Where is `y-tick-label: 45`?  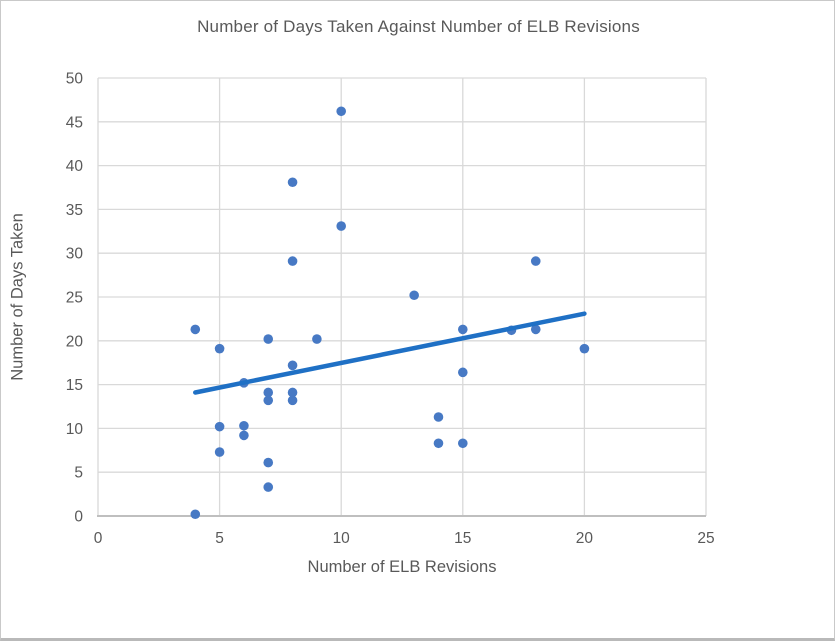
y-tick-label: 45 is located at coordinates (74, 122).